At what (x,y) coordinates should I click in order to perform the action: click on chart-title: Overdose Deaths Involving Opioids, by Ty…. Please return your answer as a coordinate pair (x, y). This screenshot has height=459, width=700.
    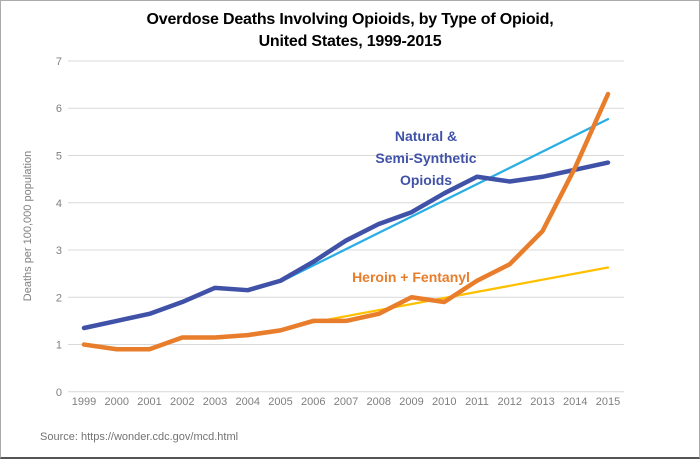
    Looking at the image, I should click on (350, 31).